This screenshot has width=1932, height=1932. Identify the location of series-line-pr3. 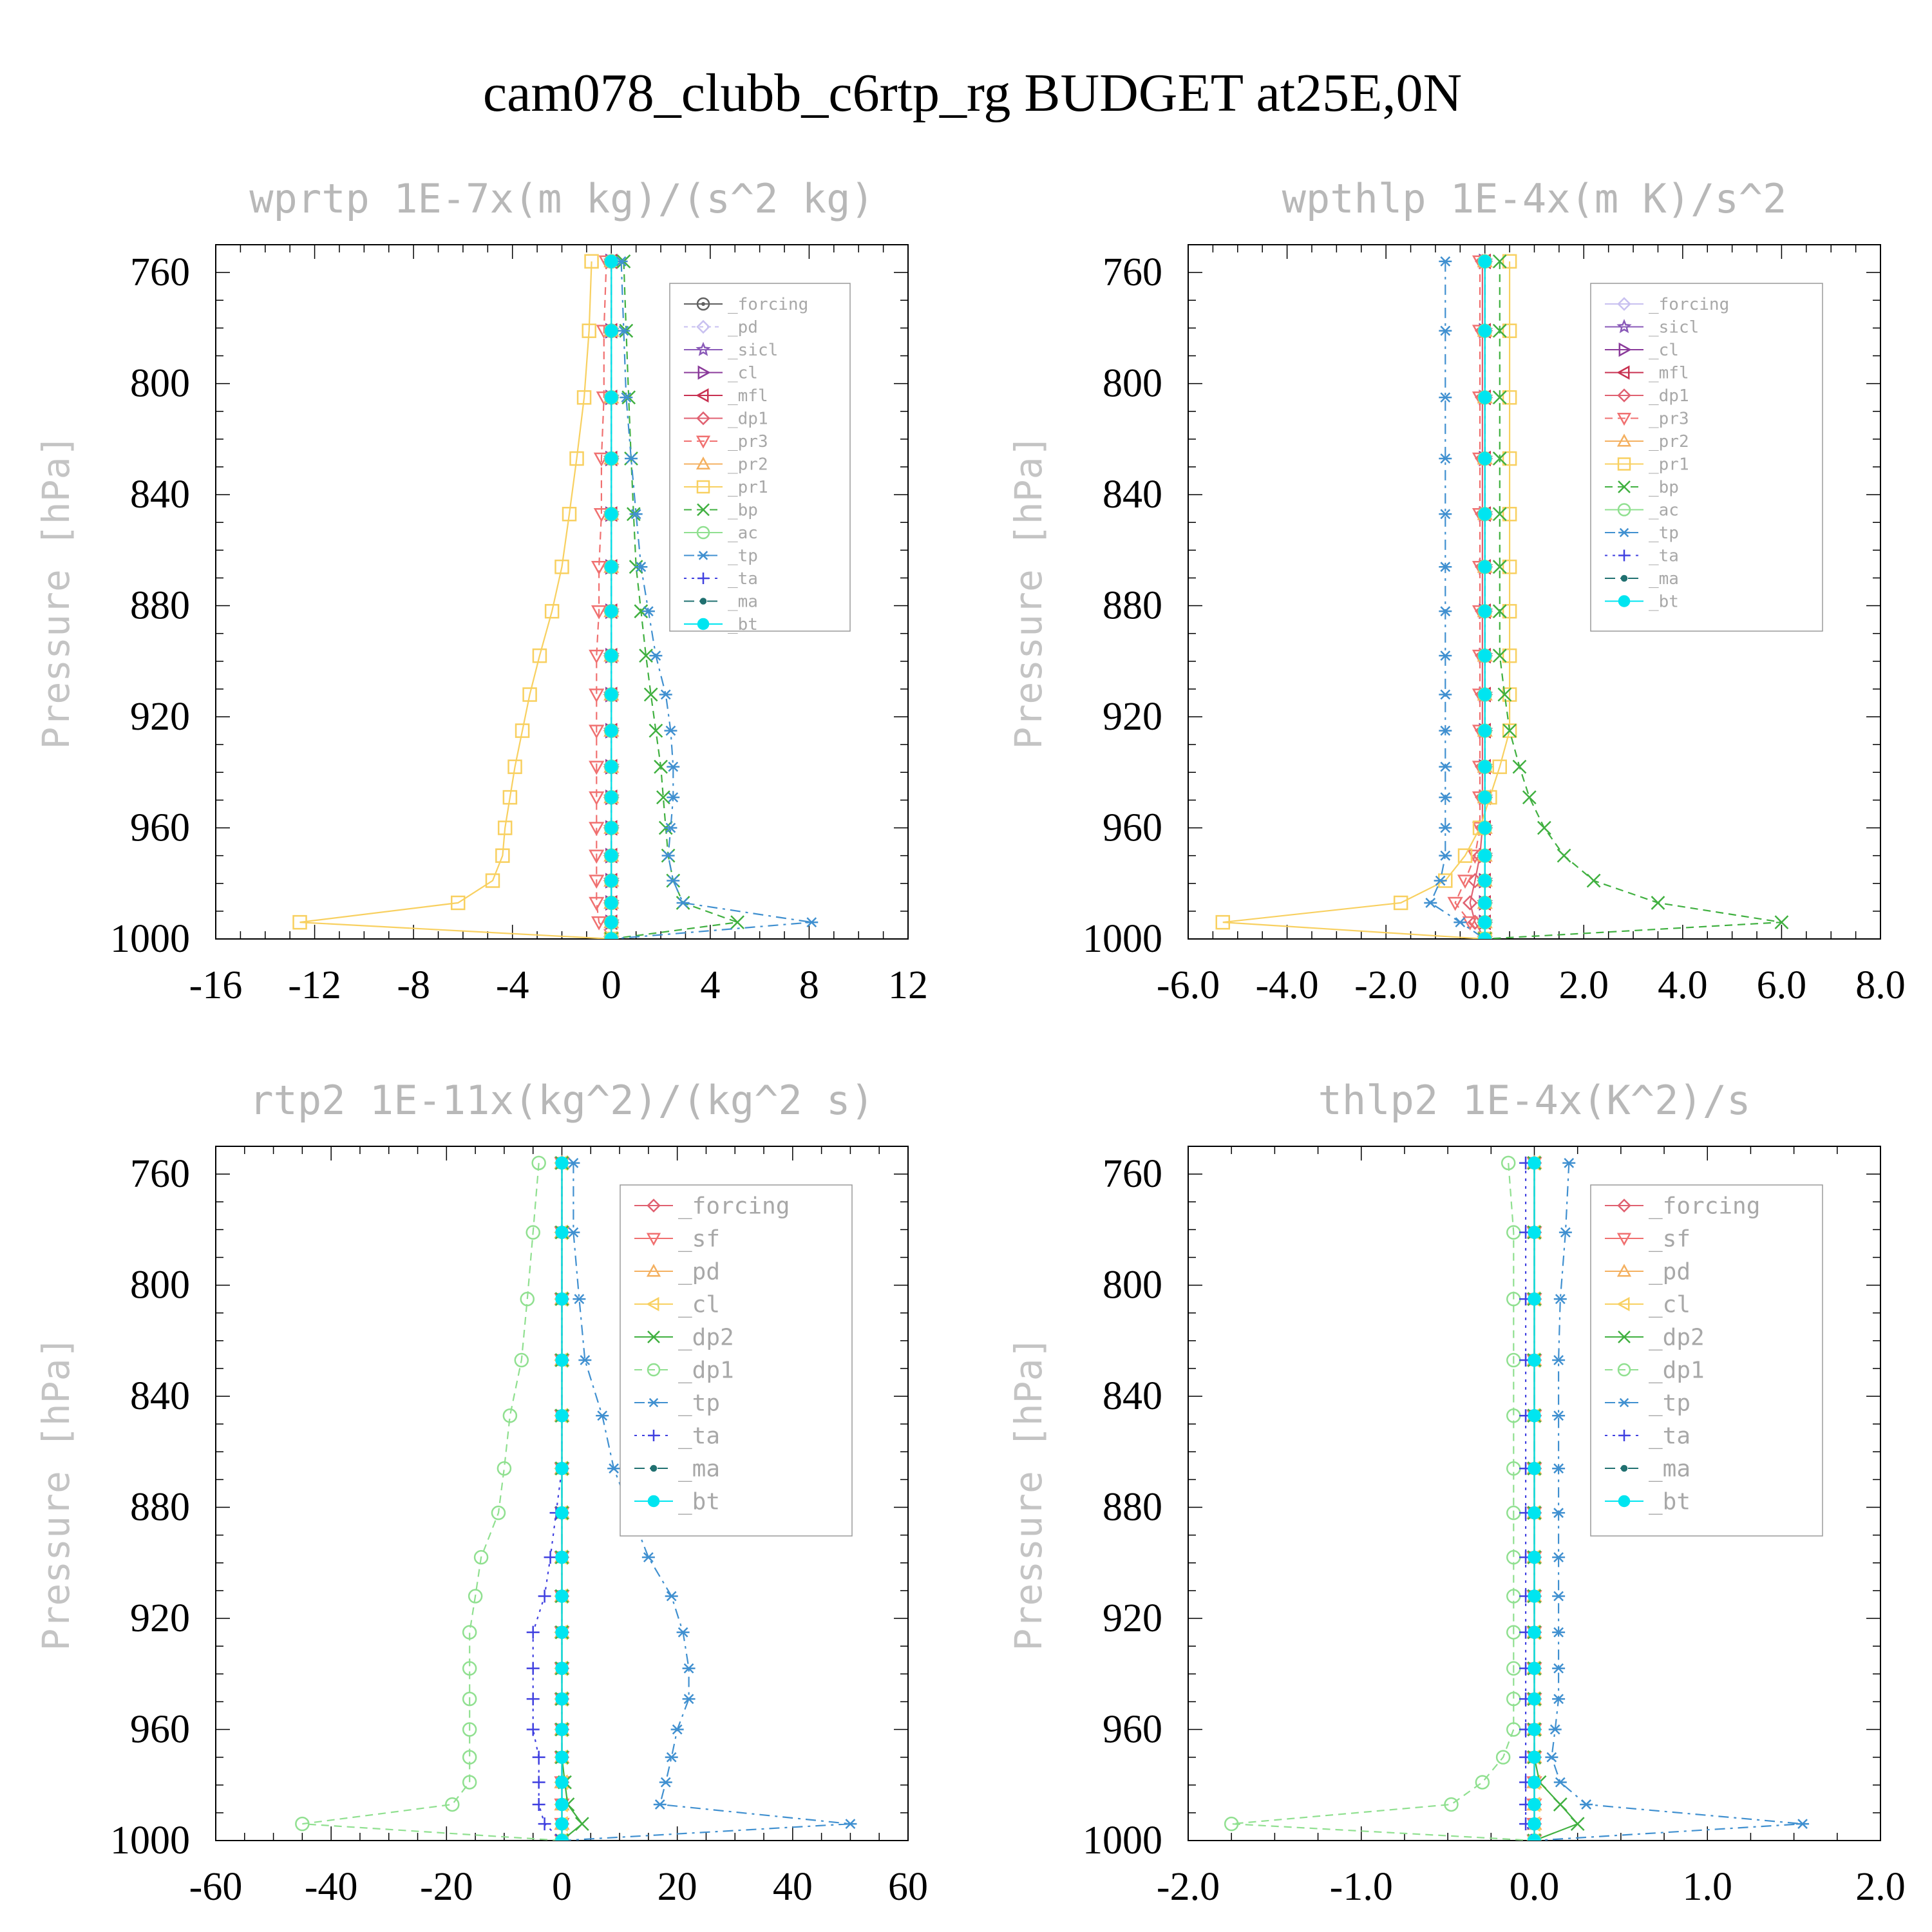
(604, 600).